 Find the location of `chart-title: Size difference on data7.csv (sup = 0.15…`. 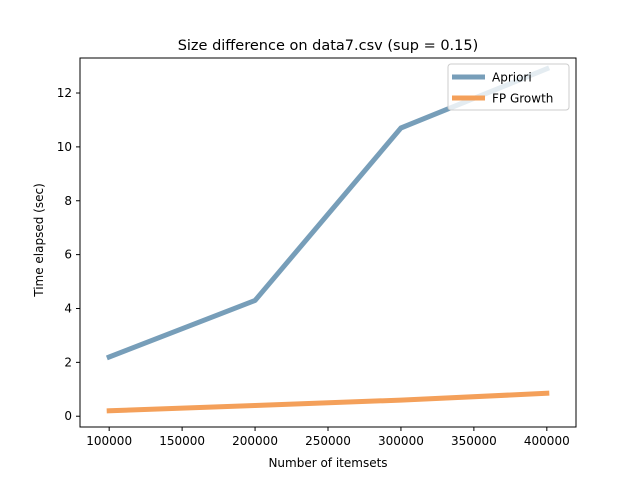

chart-title: Size difference on data7.csv (sup = 0.15… is located at coordinates (328, 46).